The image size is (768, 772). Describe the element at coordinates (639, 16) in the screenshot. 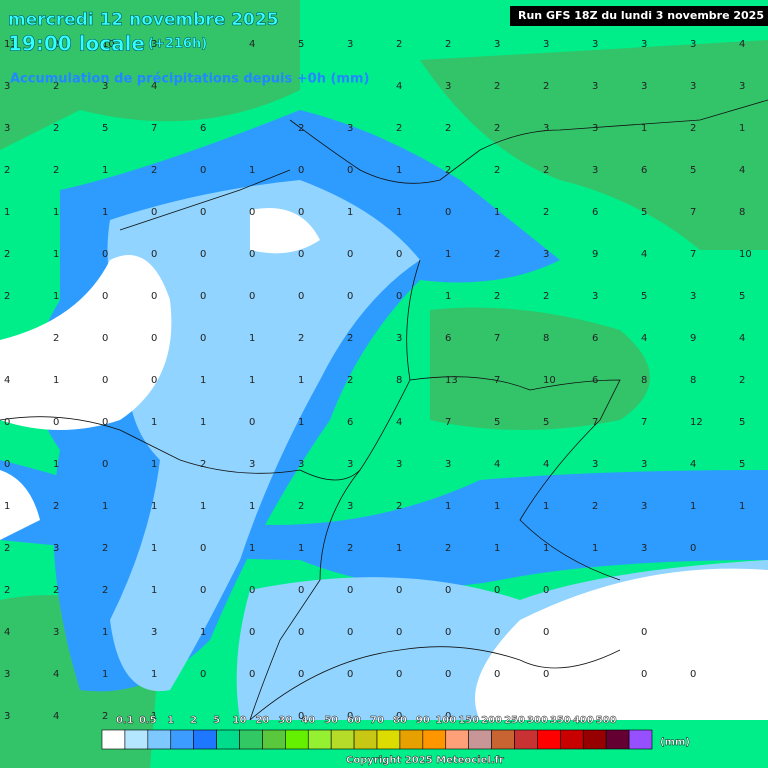

I see `run-box` at that location.